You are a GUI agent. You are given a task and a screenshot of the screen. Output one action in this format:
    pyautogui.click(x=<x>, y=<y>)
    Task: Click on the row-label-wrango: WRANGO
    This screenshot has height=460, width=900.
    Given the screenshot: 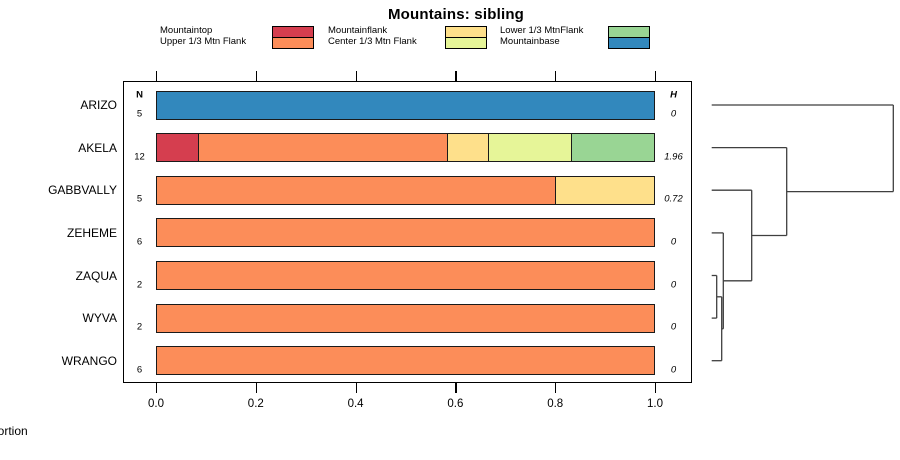 What is the action you would take?
    pyautogui.click(x=89, y=360)
    